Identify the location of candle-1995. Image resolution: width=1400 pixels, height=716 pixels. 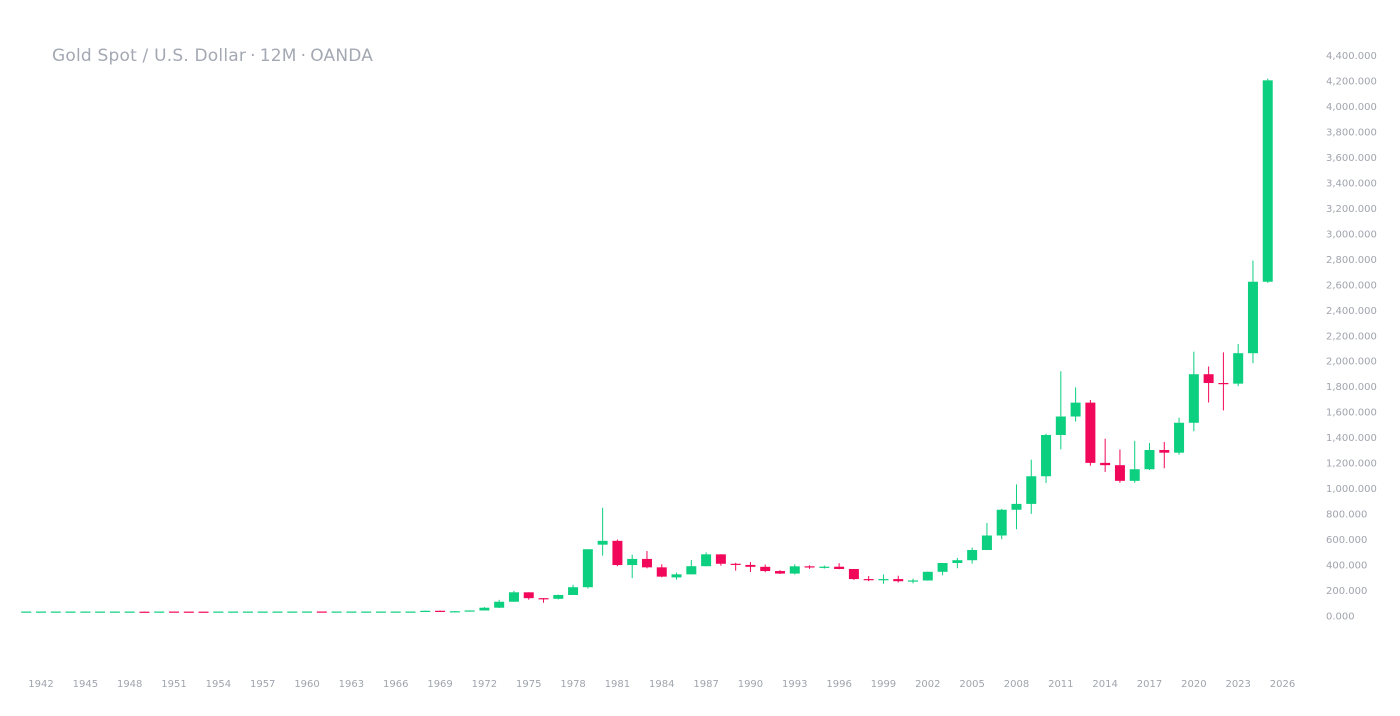
(824, 567).